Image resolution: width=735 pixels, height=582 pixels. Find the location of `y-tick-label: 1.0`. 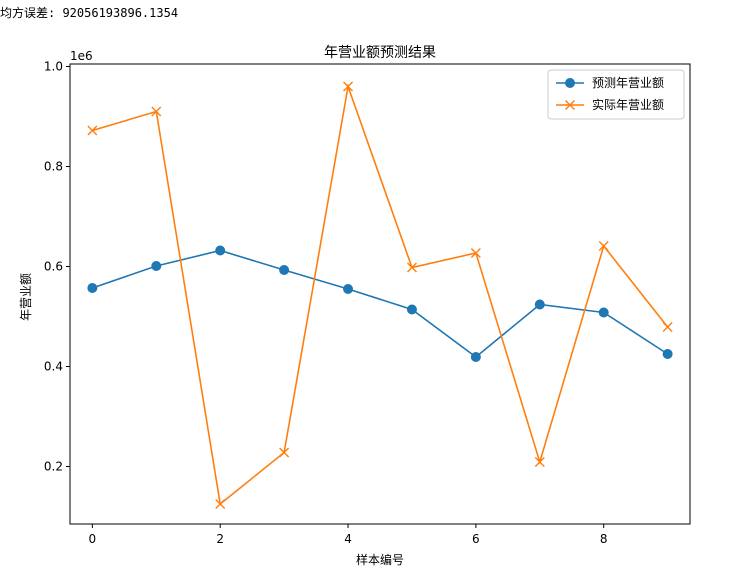

y-tick-label: 1.0 is located at coordinates (53, 67).